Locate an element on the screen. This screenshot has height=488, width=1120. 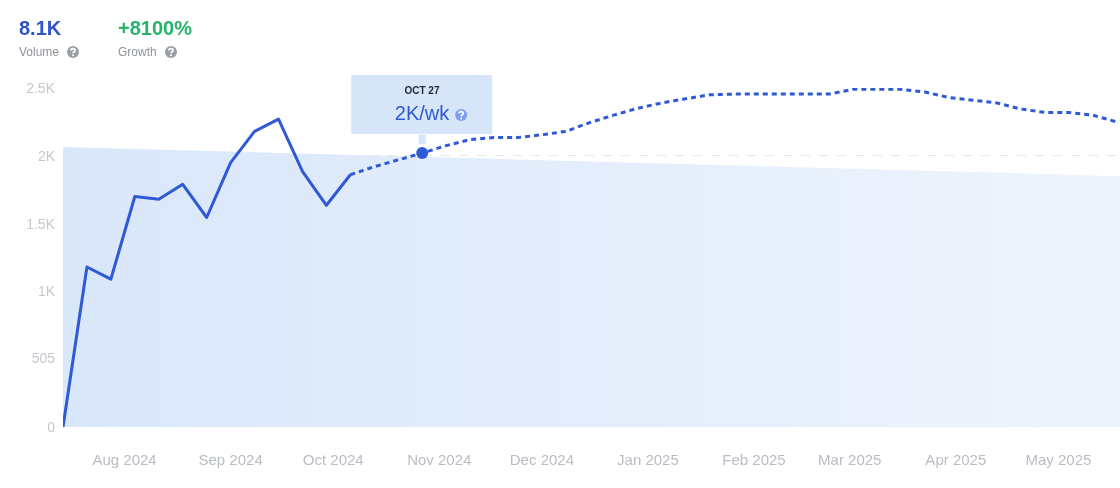
x-tick-label: Jan 2025 is located at coordinates (648, 459).